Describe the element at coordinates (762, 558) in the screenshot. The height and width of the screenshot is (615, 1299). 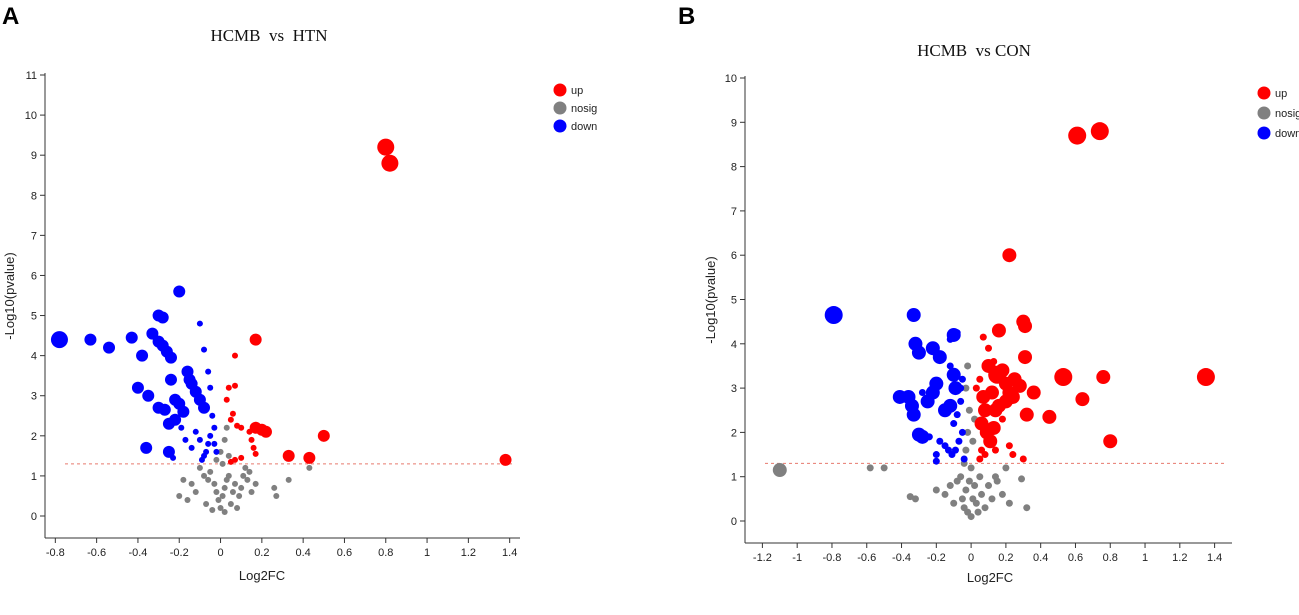
I see `x-tick-label-b: -1.2` at that location.